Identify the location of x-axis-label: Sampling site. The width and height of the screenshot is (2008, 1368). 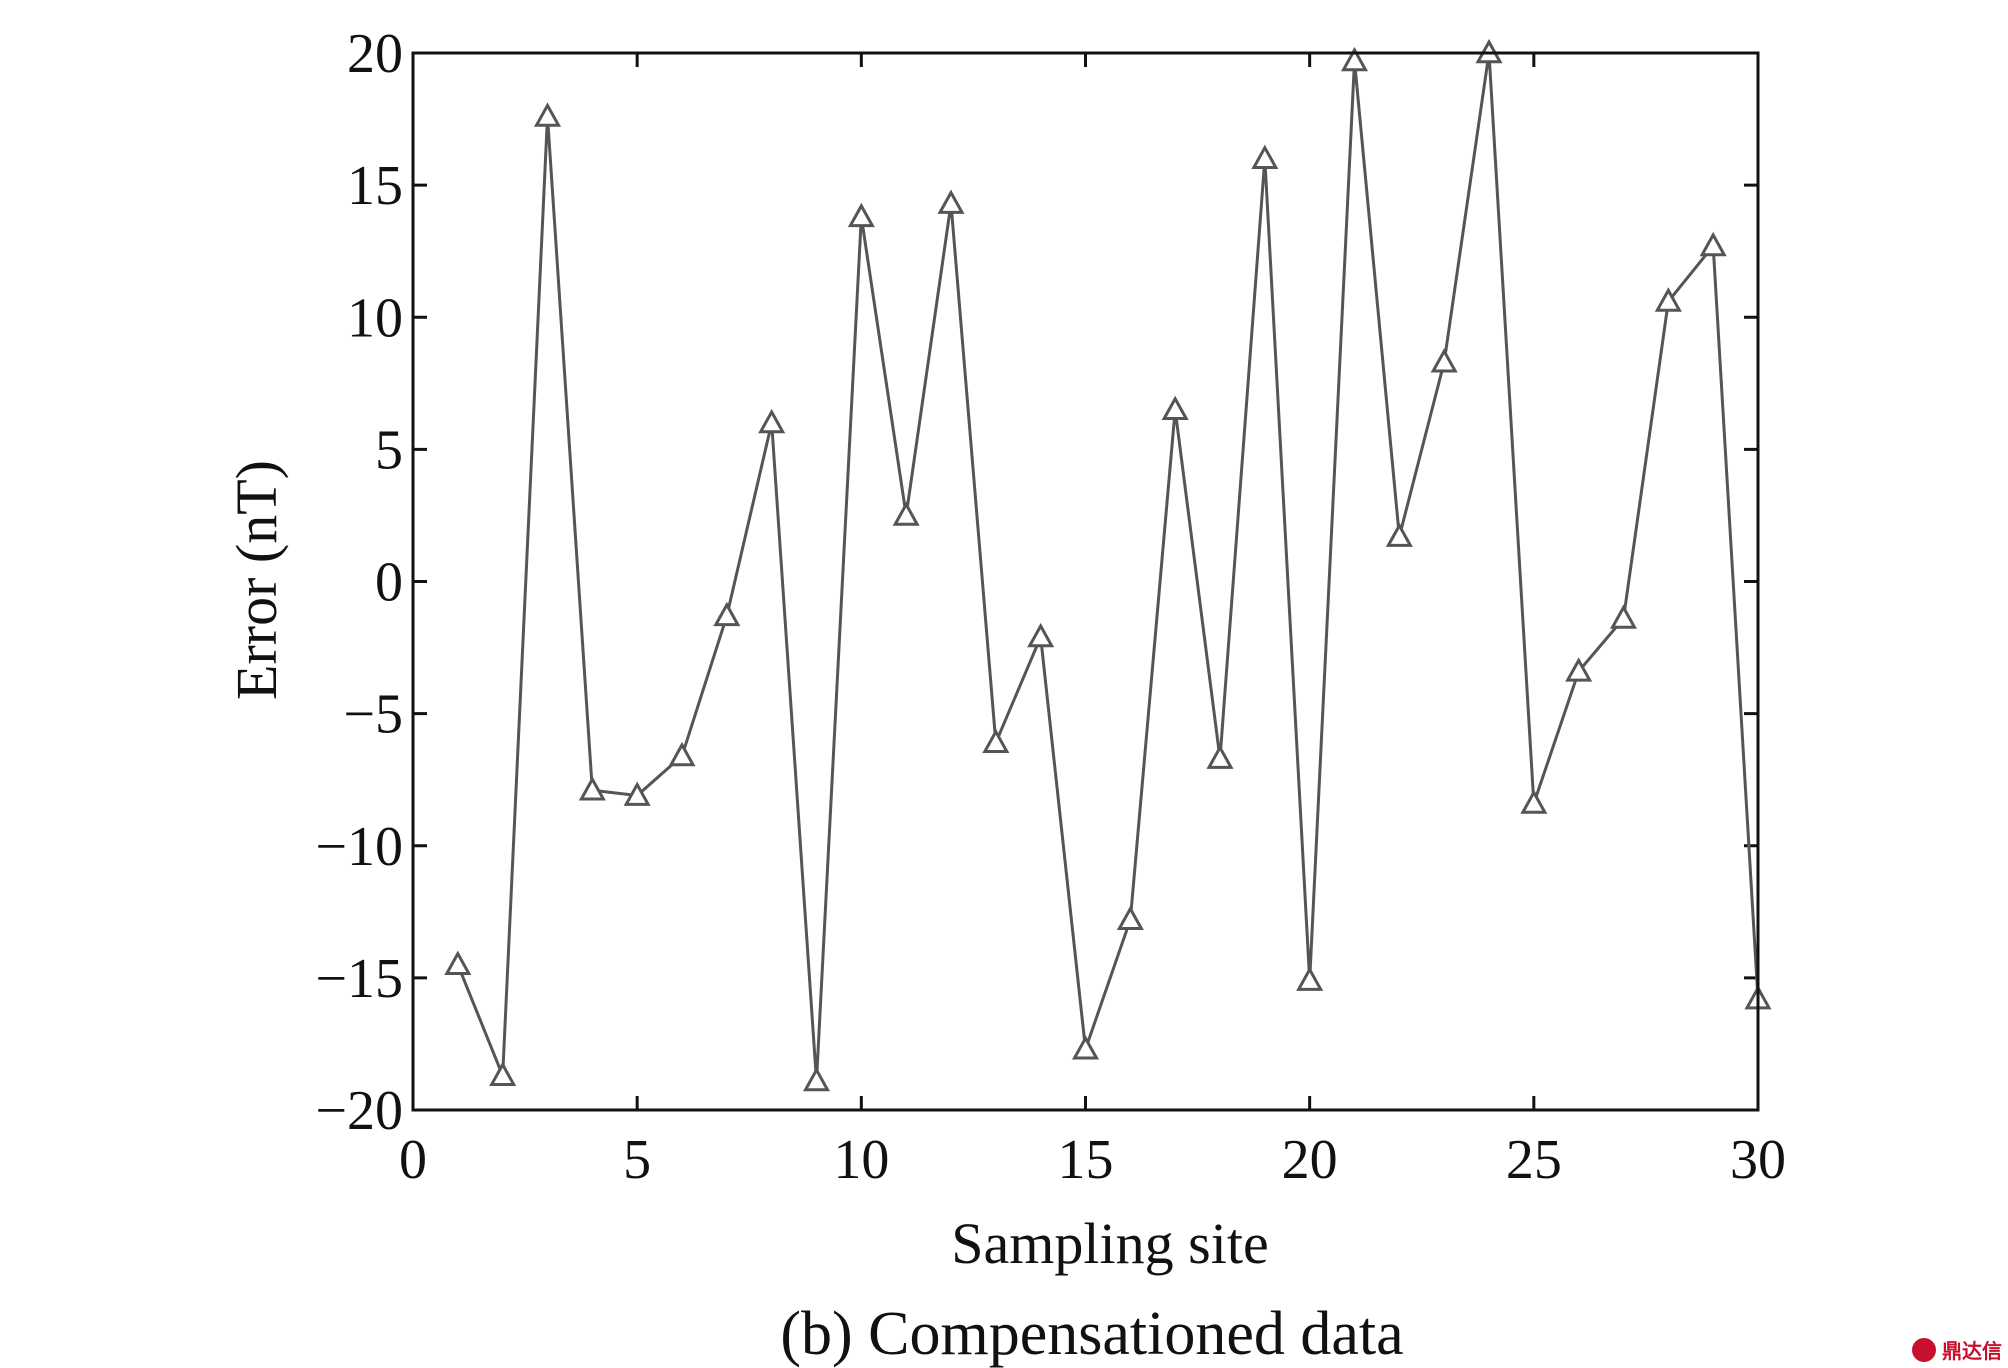
(1109, 1243).